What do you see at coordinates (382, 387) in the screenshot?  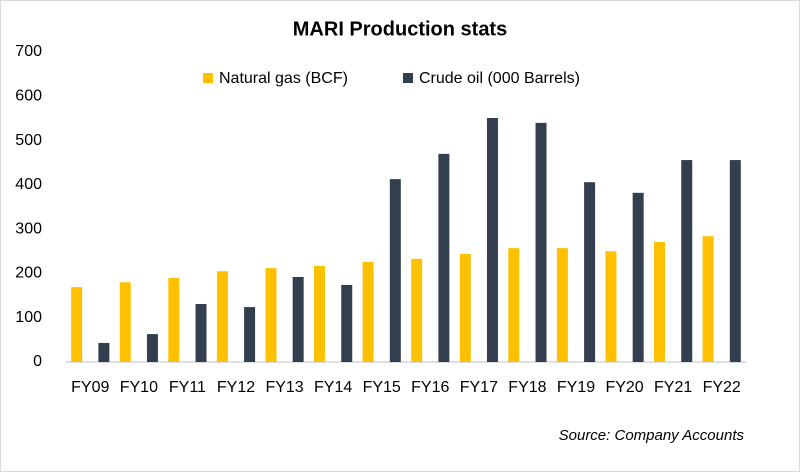 I see `x-tick-label: FY15` at bounding box center [382, 387].